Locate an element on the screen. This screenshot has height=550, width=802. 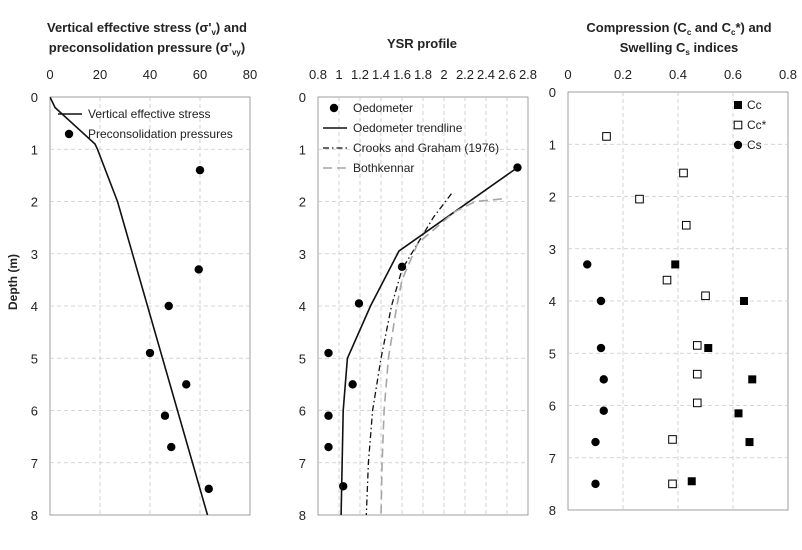
ysr-xtick-label: 1.2 is located at coordinates (360, 74).